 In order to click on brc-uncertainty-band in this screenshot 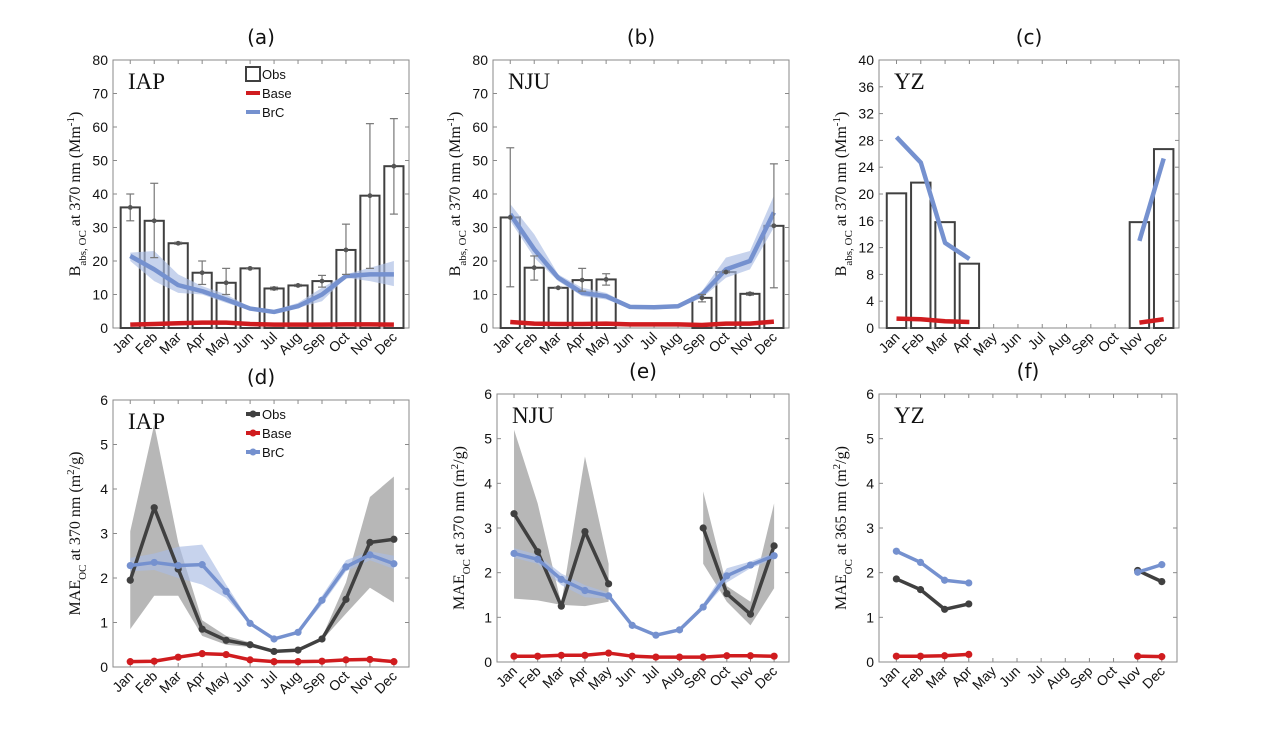, I will do `click(262, 592)`.